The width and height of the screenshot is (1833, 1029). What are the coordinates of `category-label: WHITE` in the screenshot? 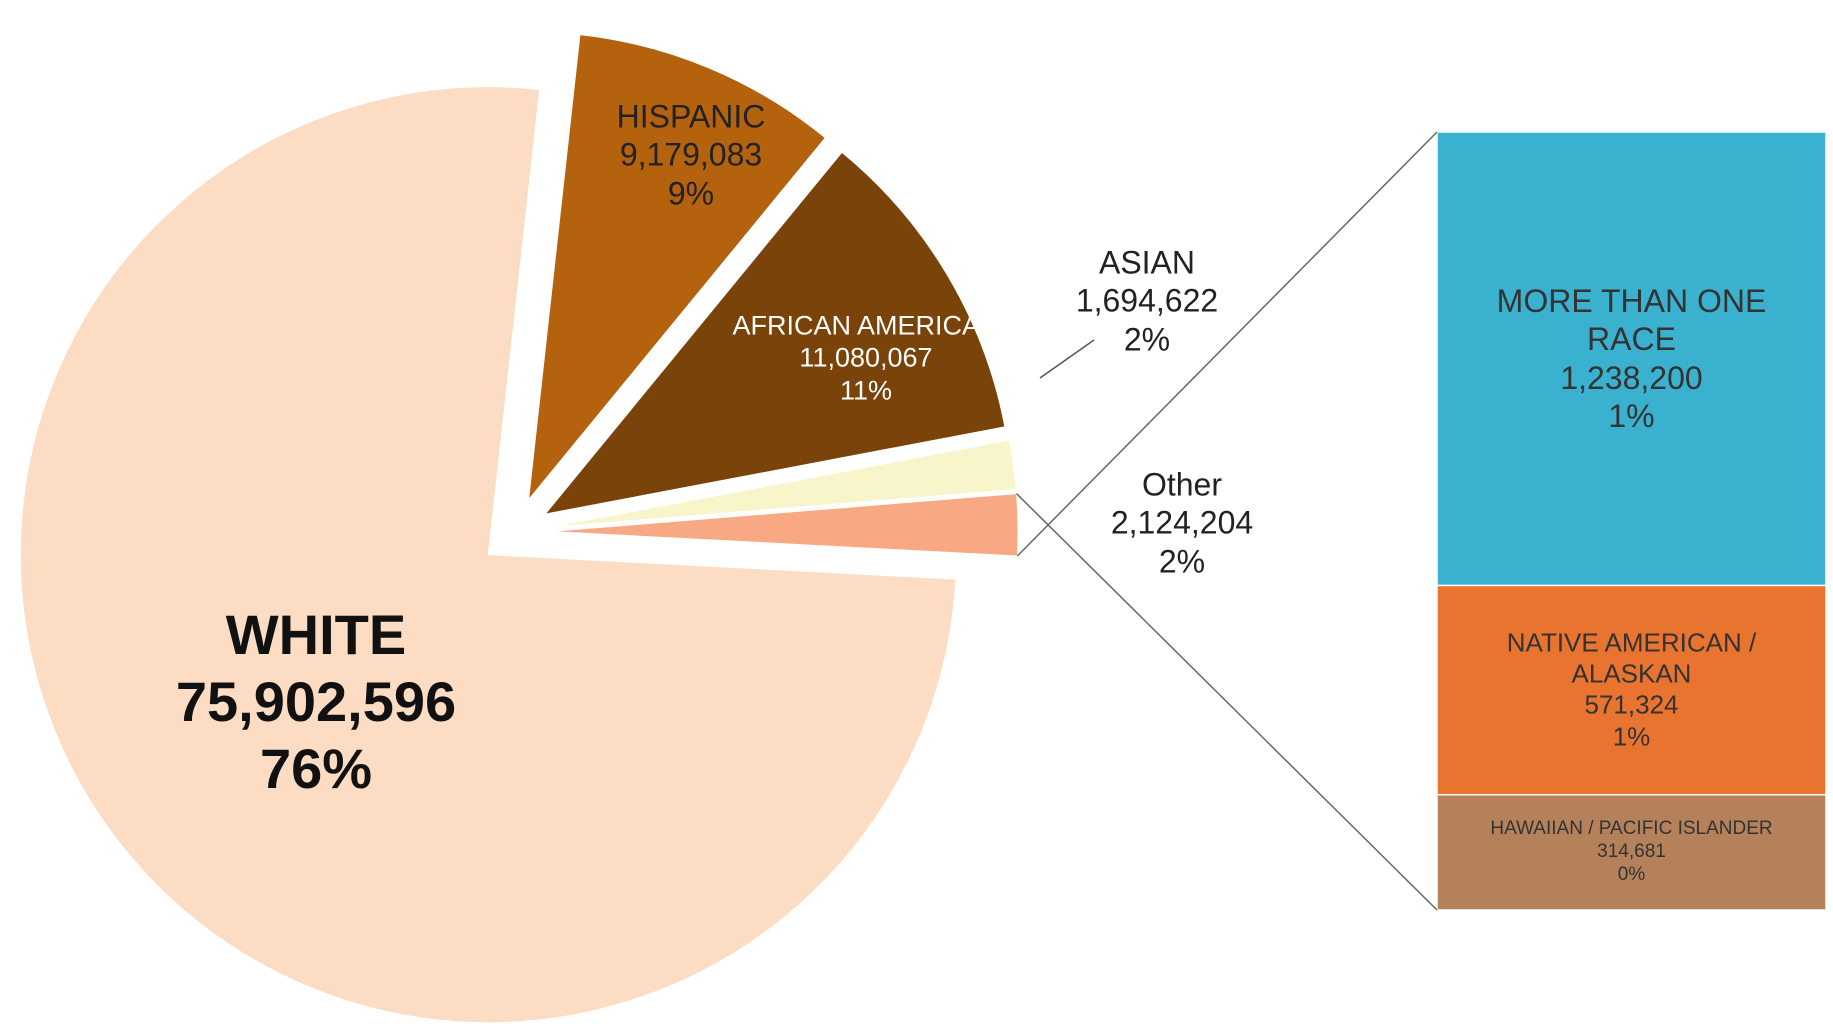 It's located at (316, 635).